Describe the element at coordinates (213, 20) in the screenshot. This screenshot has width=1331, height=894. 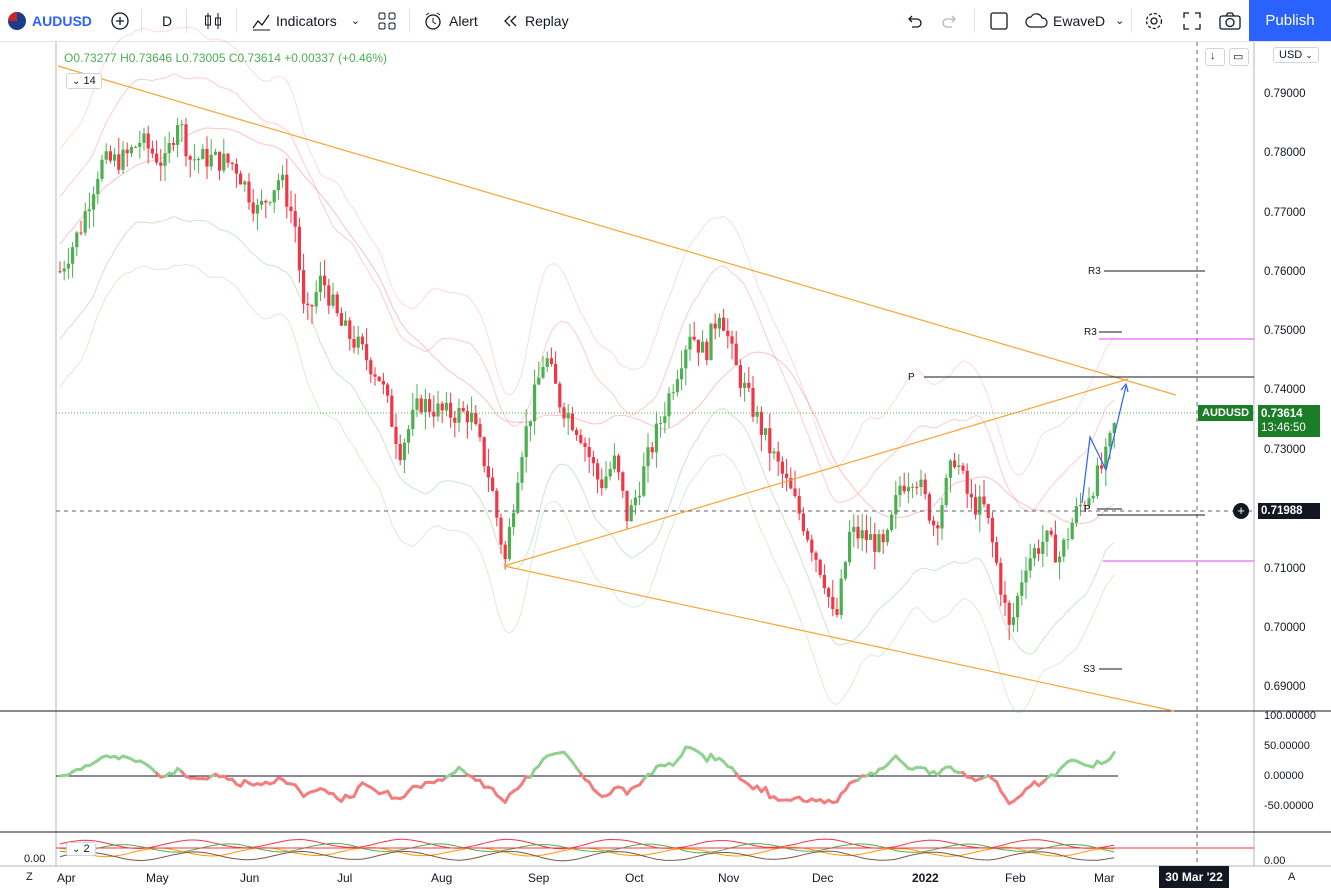
I see `chart-type-button` at that location.